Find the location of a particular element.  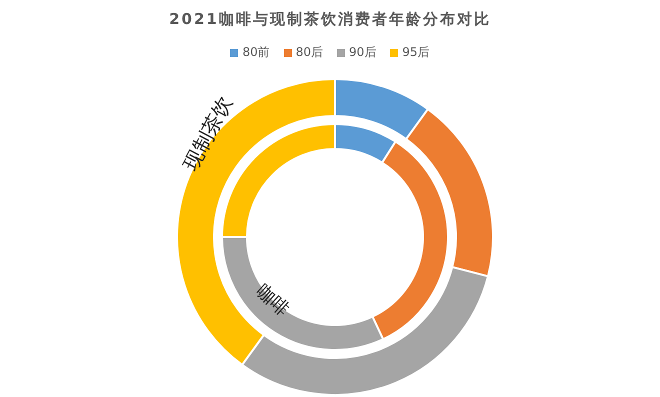

slice-label: 咖啡 is located at coordinates (273, 300).